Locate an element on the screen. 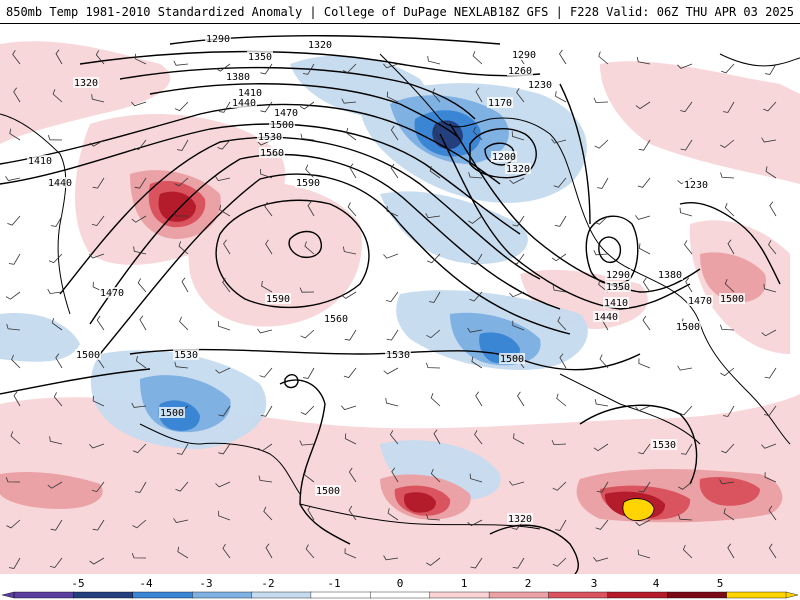 The width and height of the screenshot is (800, 600). contour-label: 1470 is located at coordinates (700, 301).